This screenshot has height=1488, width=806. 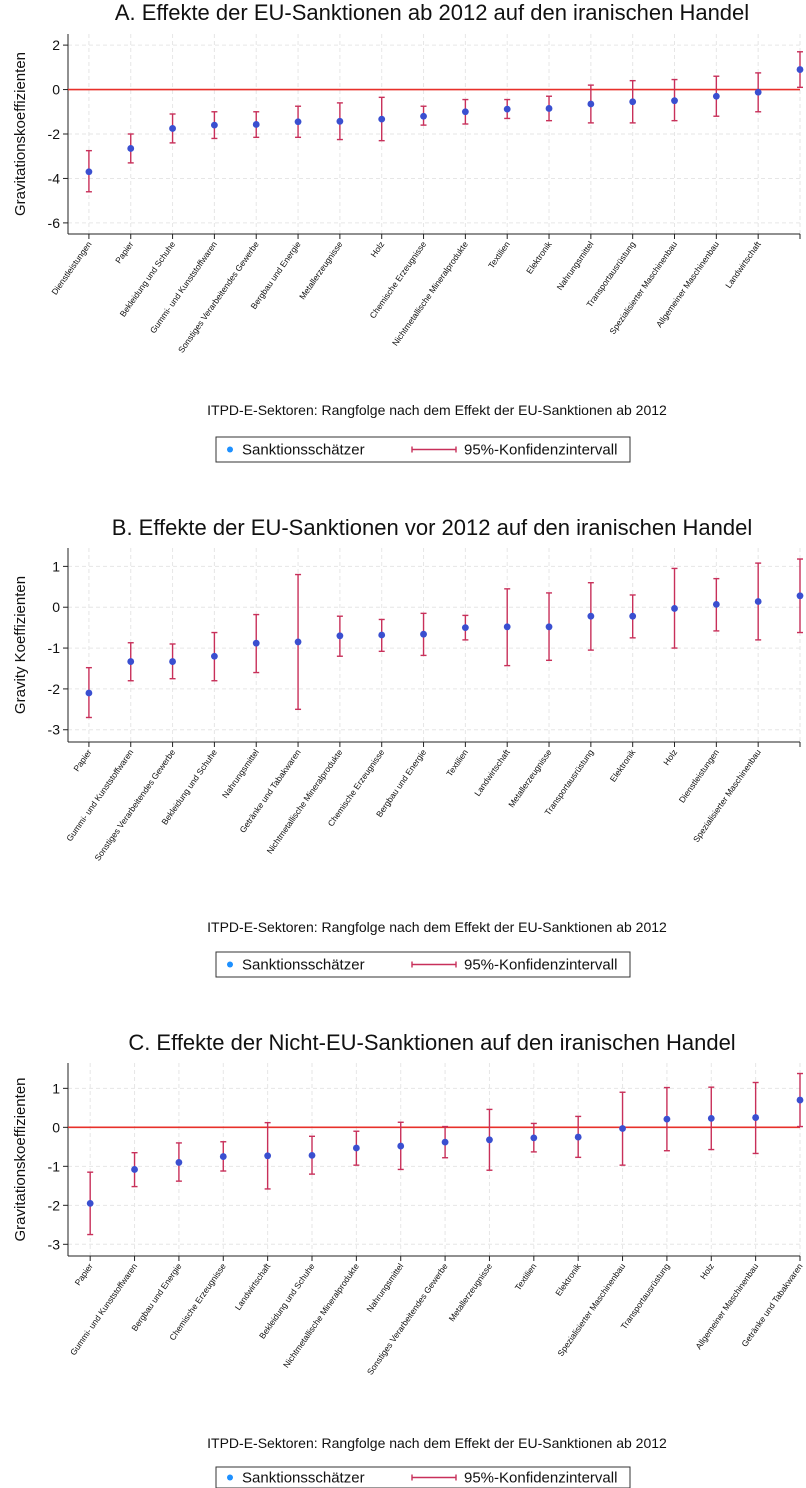 I want to click on x-tick-label: Bergbau und Energie, so click(x=156, y=1297).